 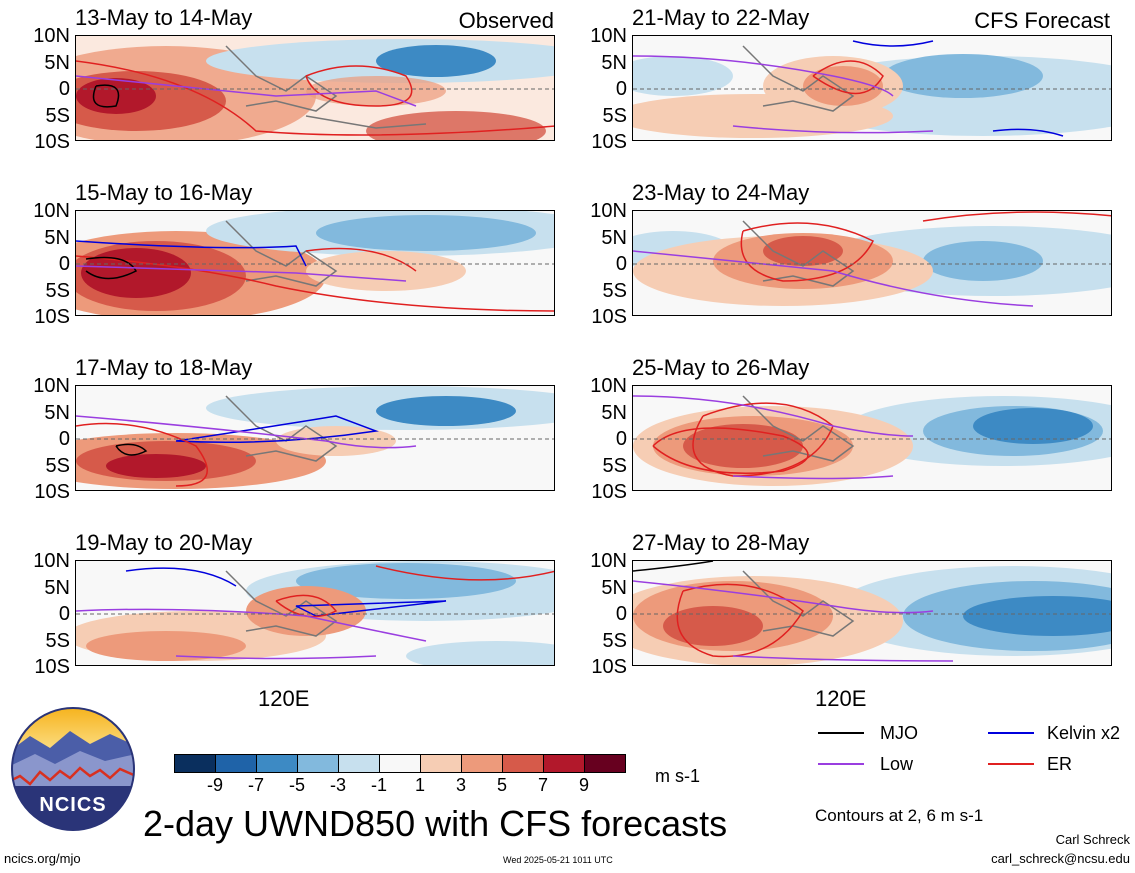 What do you see at coordinates (42, 858) in the screenshot?
I see `footer-url: ncics.org/mjo` at bounding box center [42, 858].